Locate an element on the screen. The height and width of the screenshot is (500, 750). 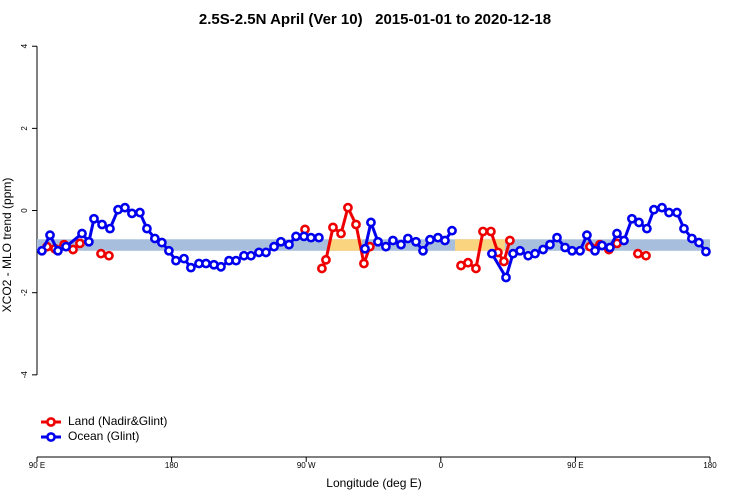
x-axis-label: Longitude (deg E) is located at coordinates (373, 483).